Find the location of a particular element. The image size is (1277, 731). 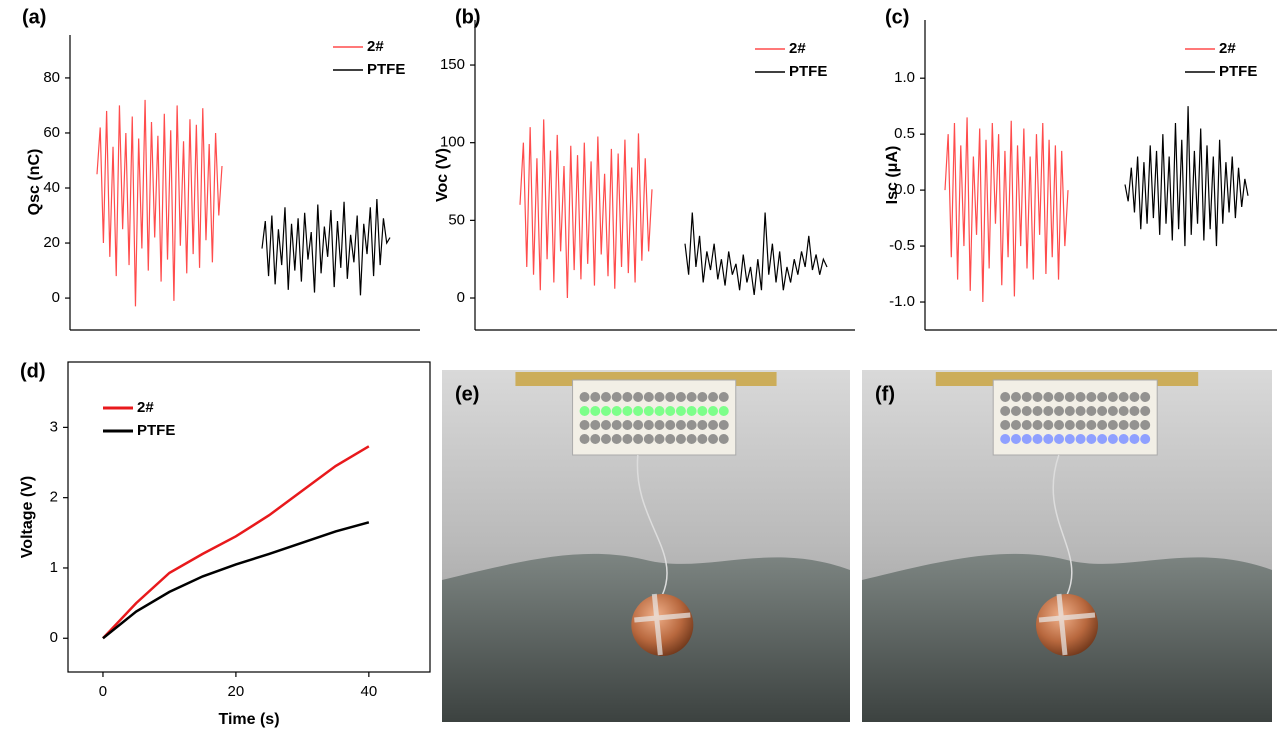

y-tick-label: -1.0 is located at coordinates (902, 301).